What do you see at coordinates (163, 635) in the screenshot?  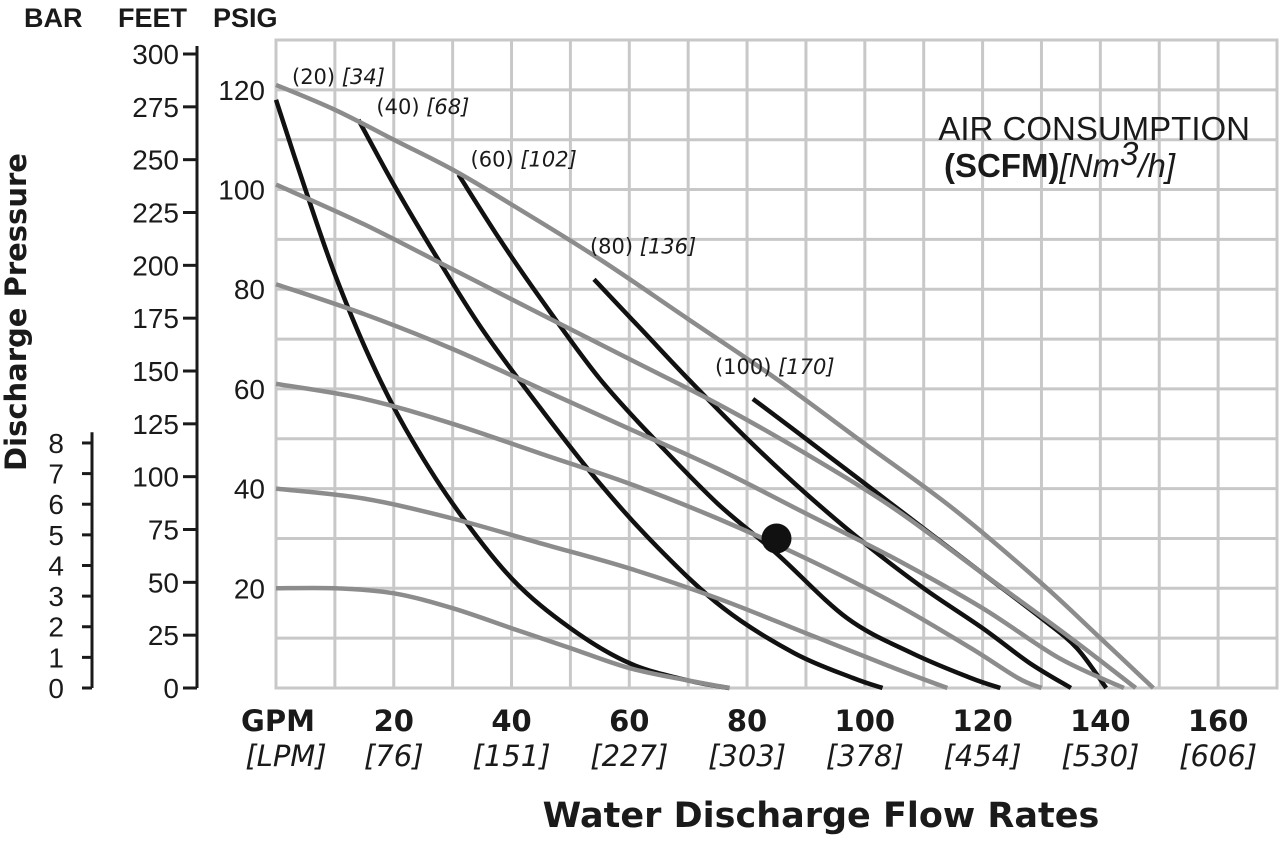 I see `psig-tick-label: 25` at bounding box center [163, 635].